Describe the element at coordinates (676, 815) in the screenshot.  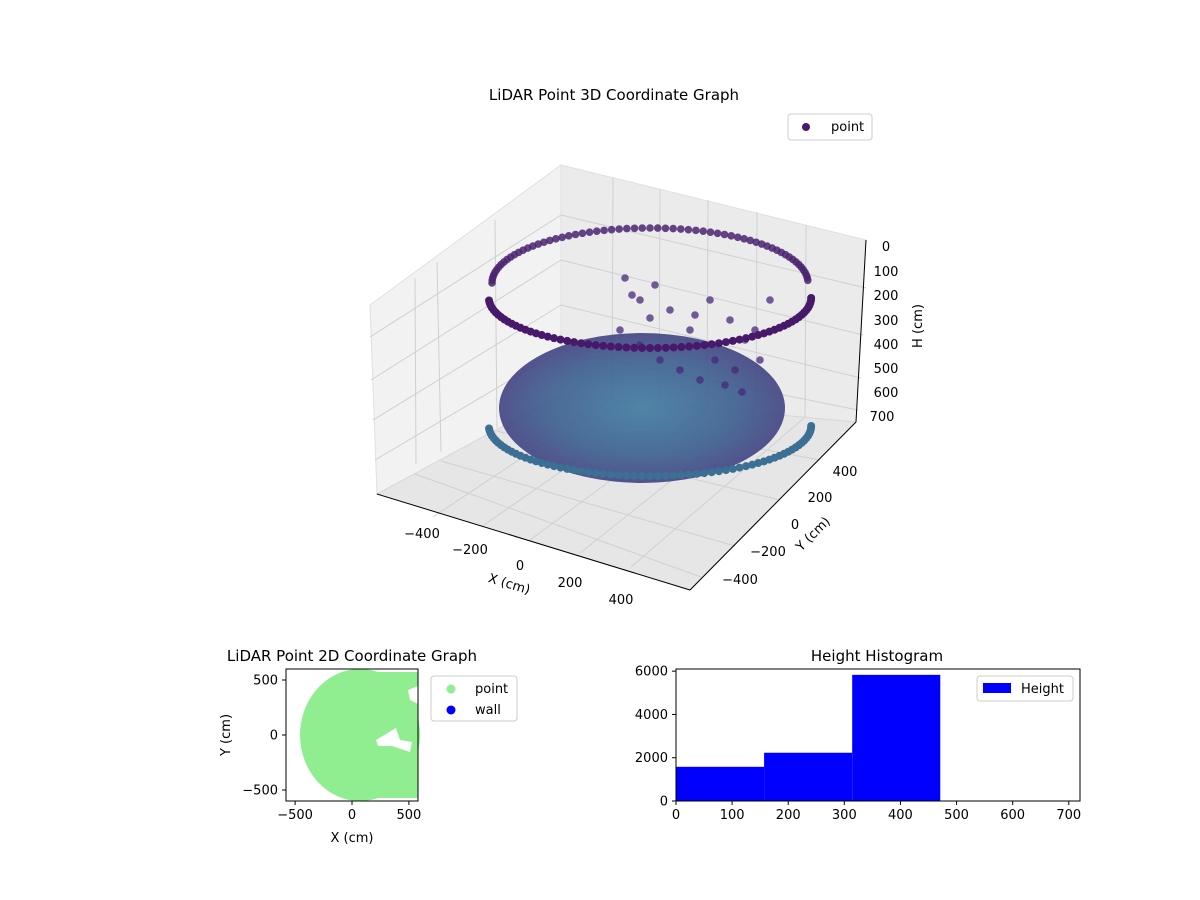
I see `x-tick-label-hist: 0` at that location.